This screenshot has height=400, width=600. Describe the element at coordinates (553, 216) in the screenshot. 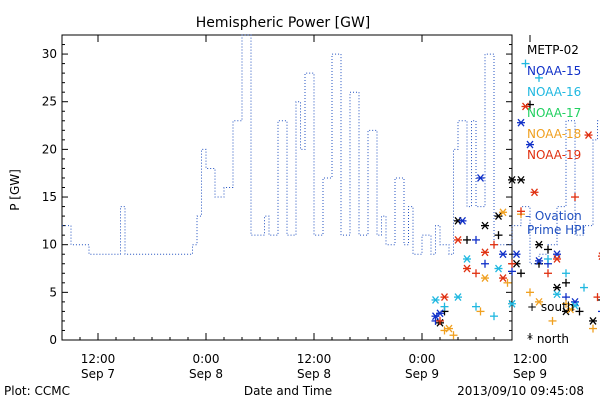

I see `legend-model-line1: – Ovation` at that location.